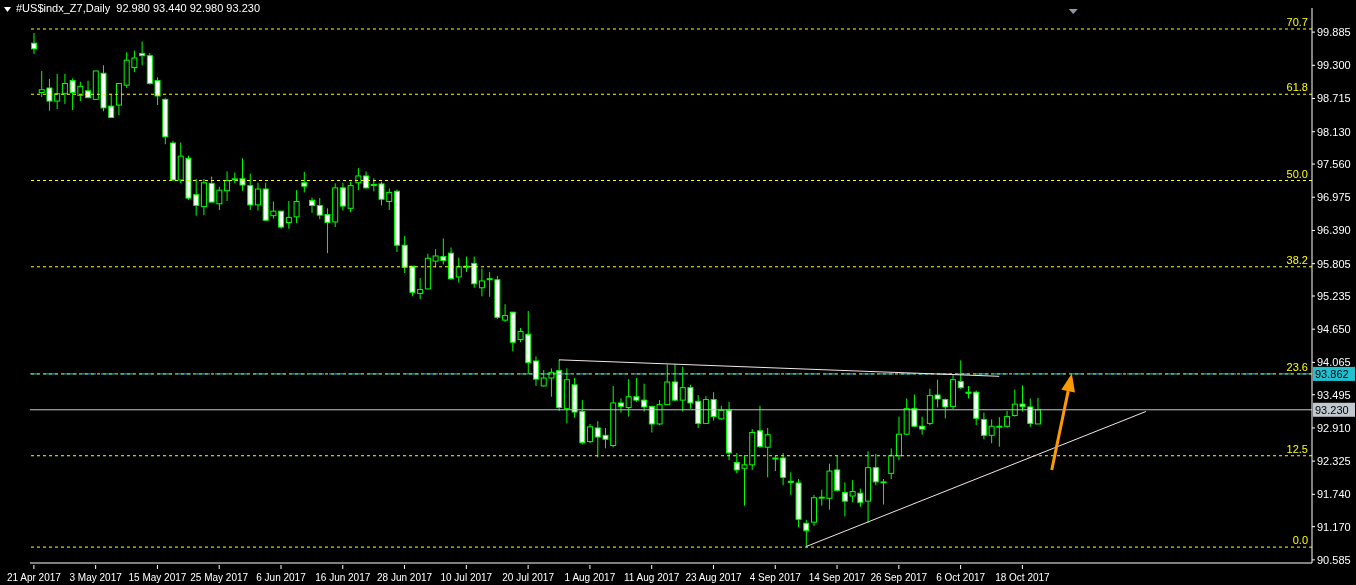  Describe the element at coordinates (651, 577) in the screenshot. I see `x-tick-label: 11 Aug 2017` at that location.